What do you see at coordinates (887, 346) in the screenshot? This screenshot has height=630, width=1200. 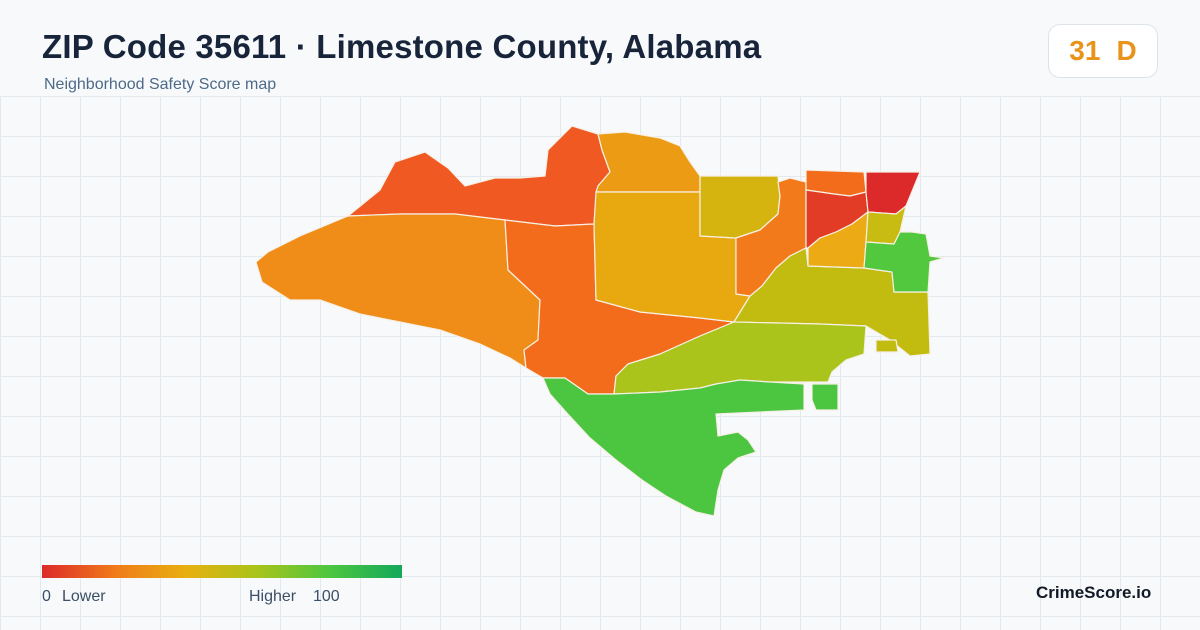 I see `map-region-east-band-fragment` at bounding box center [887, 346].